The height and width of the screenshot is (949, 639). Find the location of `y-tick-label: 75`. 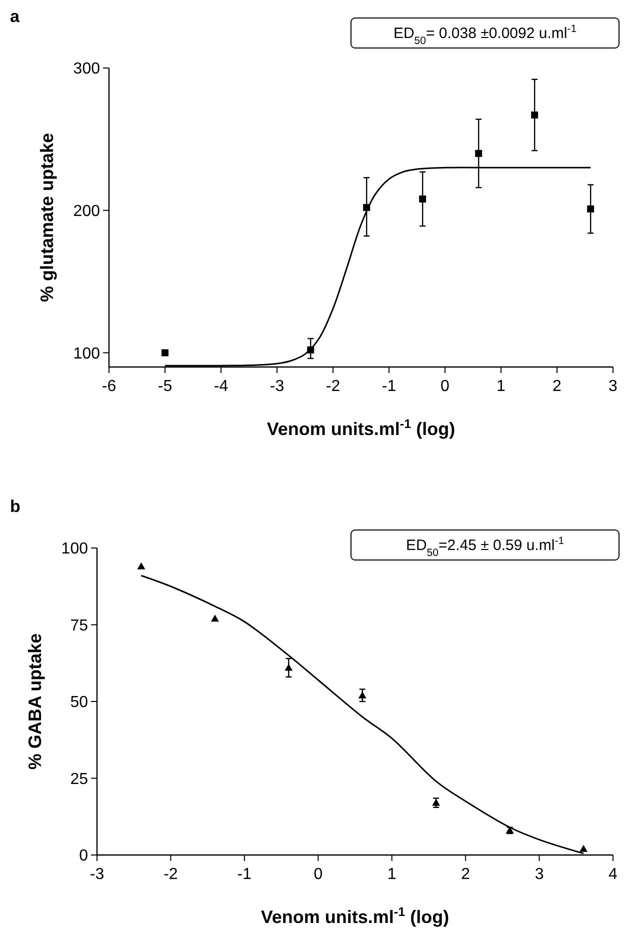

y-tick-label: 75 is located at coordinates (79, 625).